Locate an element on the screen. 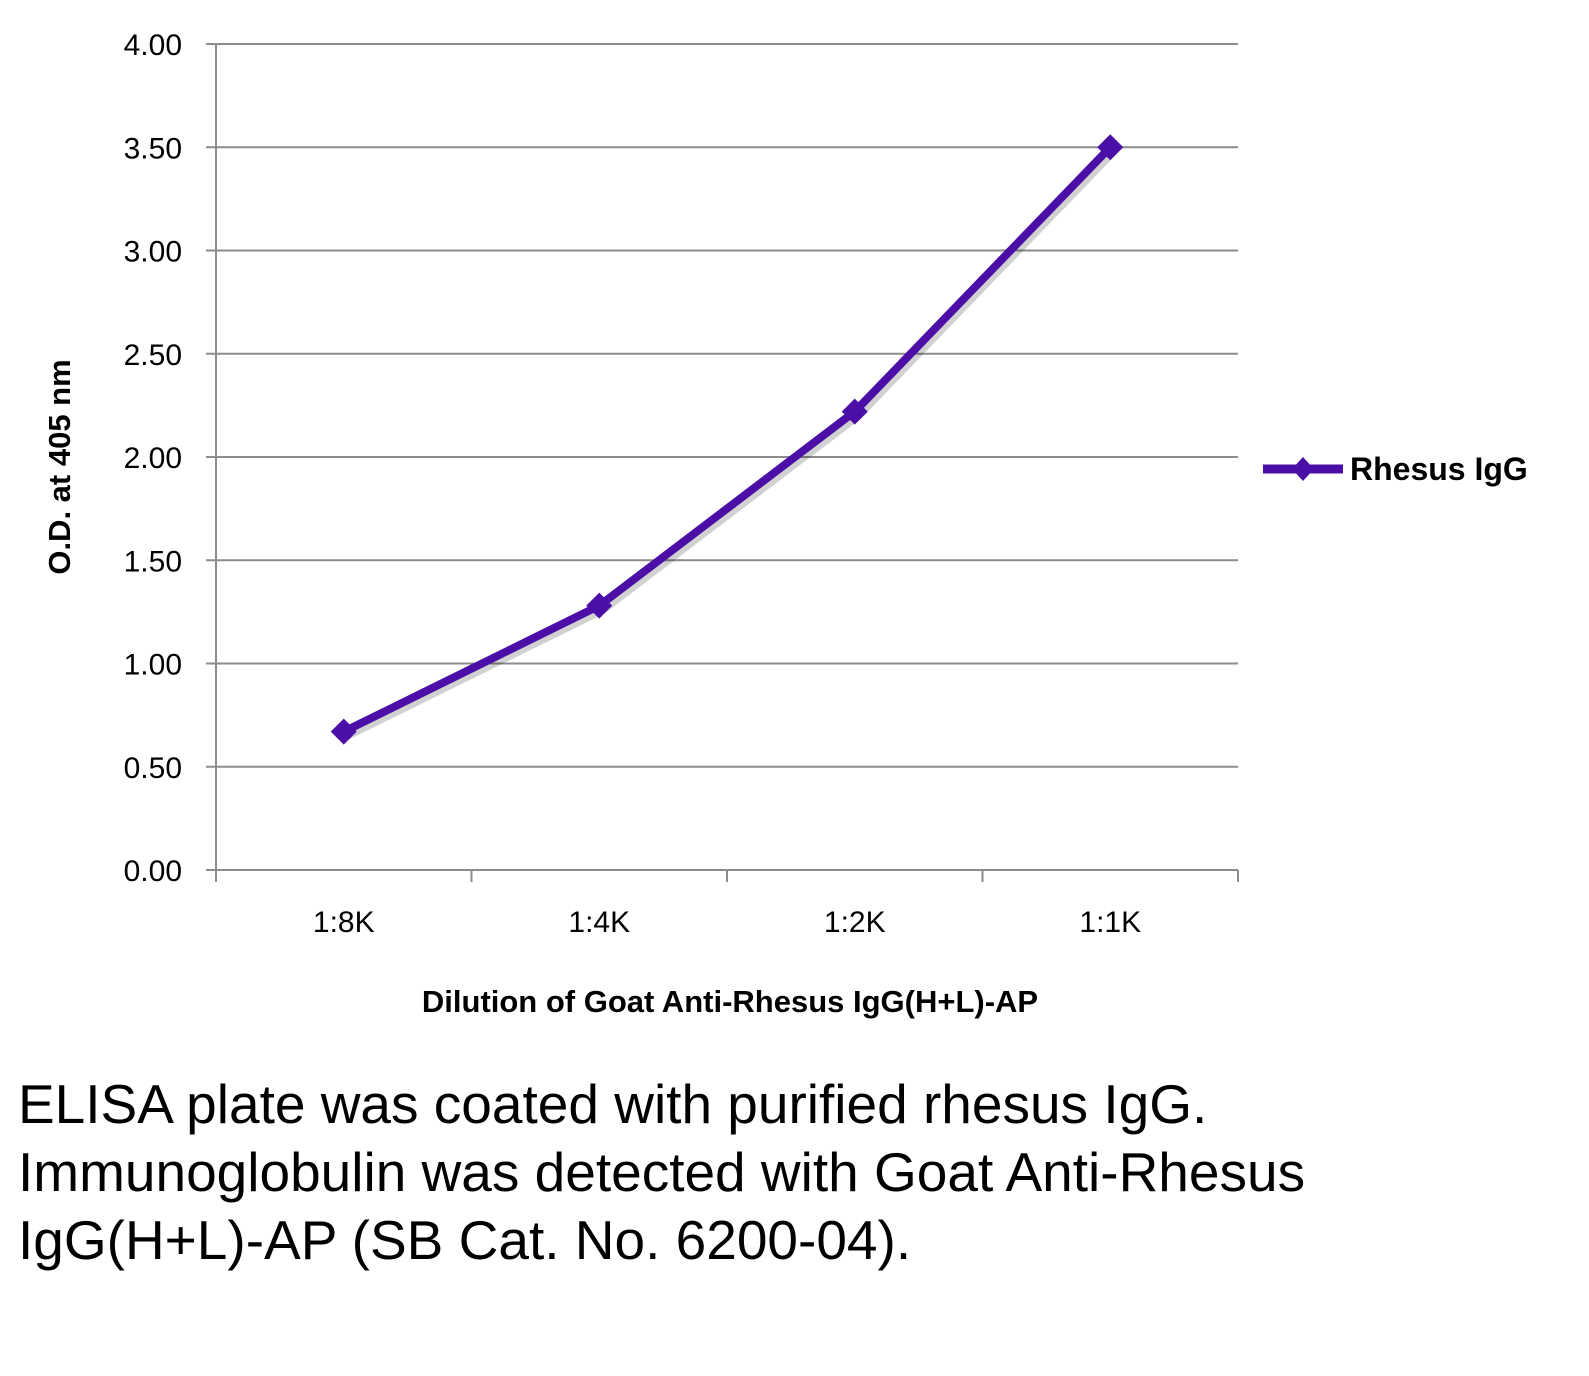  legend-label: Rhesus IgG is located at coordinates (1439, 469).